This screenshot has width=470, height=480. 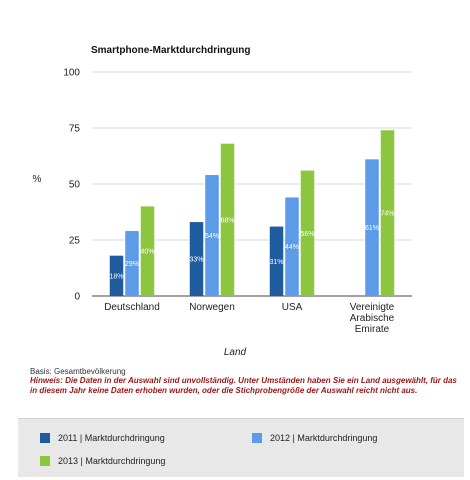 I want to click on data-label-2-2: 56%, so click(x=307, y=234).